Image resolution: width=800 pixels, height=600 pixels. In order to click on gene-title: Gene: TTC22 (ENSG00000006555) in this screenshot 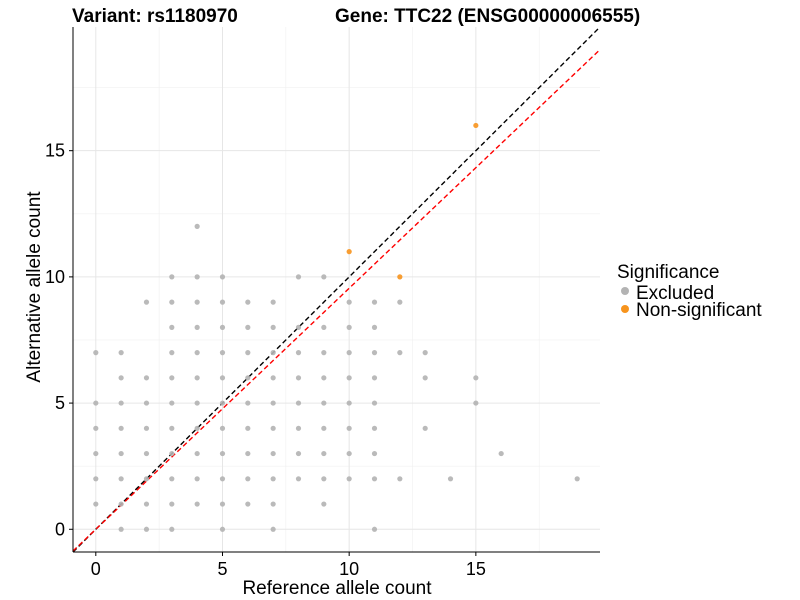, I will do `click(487, 16)`.